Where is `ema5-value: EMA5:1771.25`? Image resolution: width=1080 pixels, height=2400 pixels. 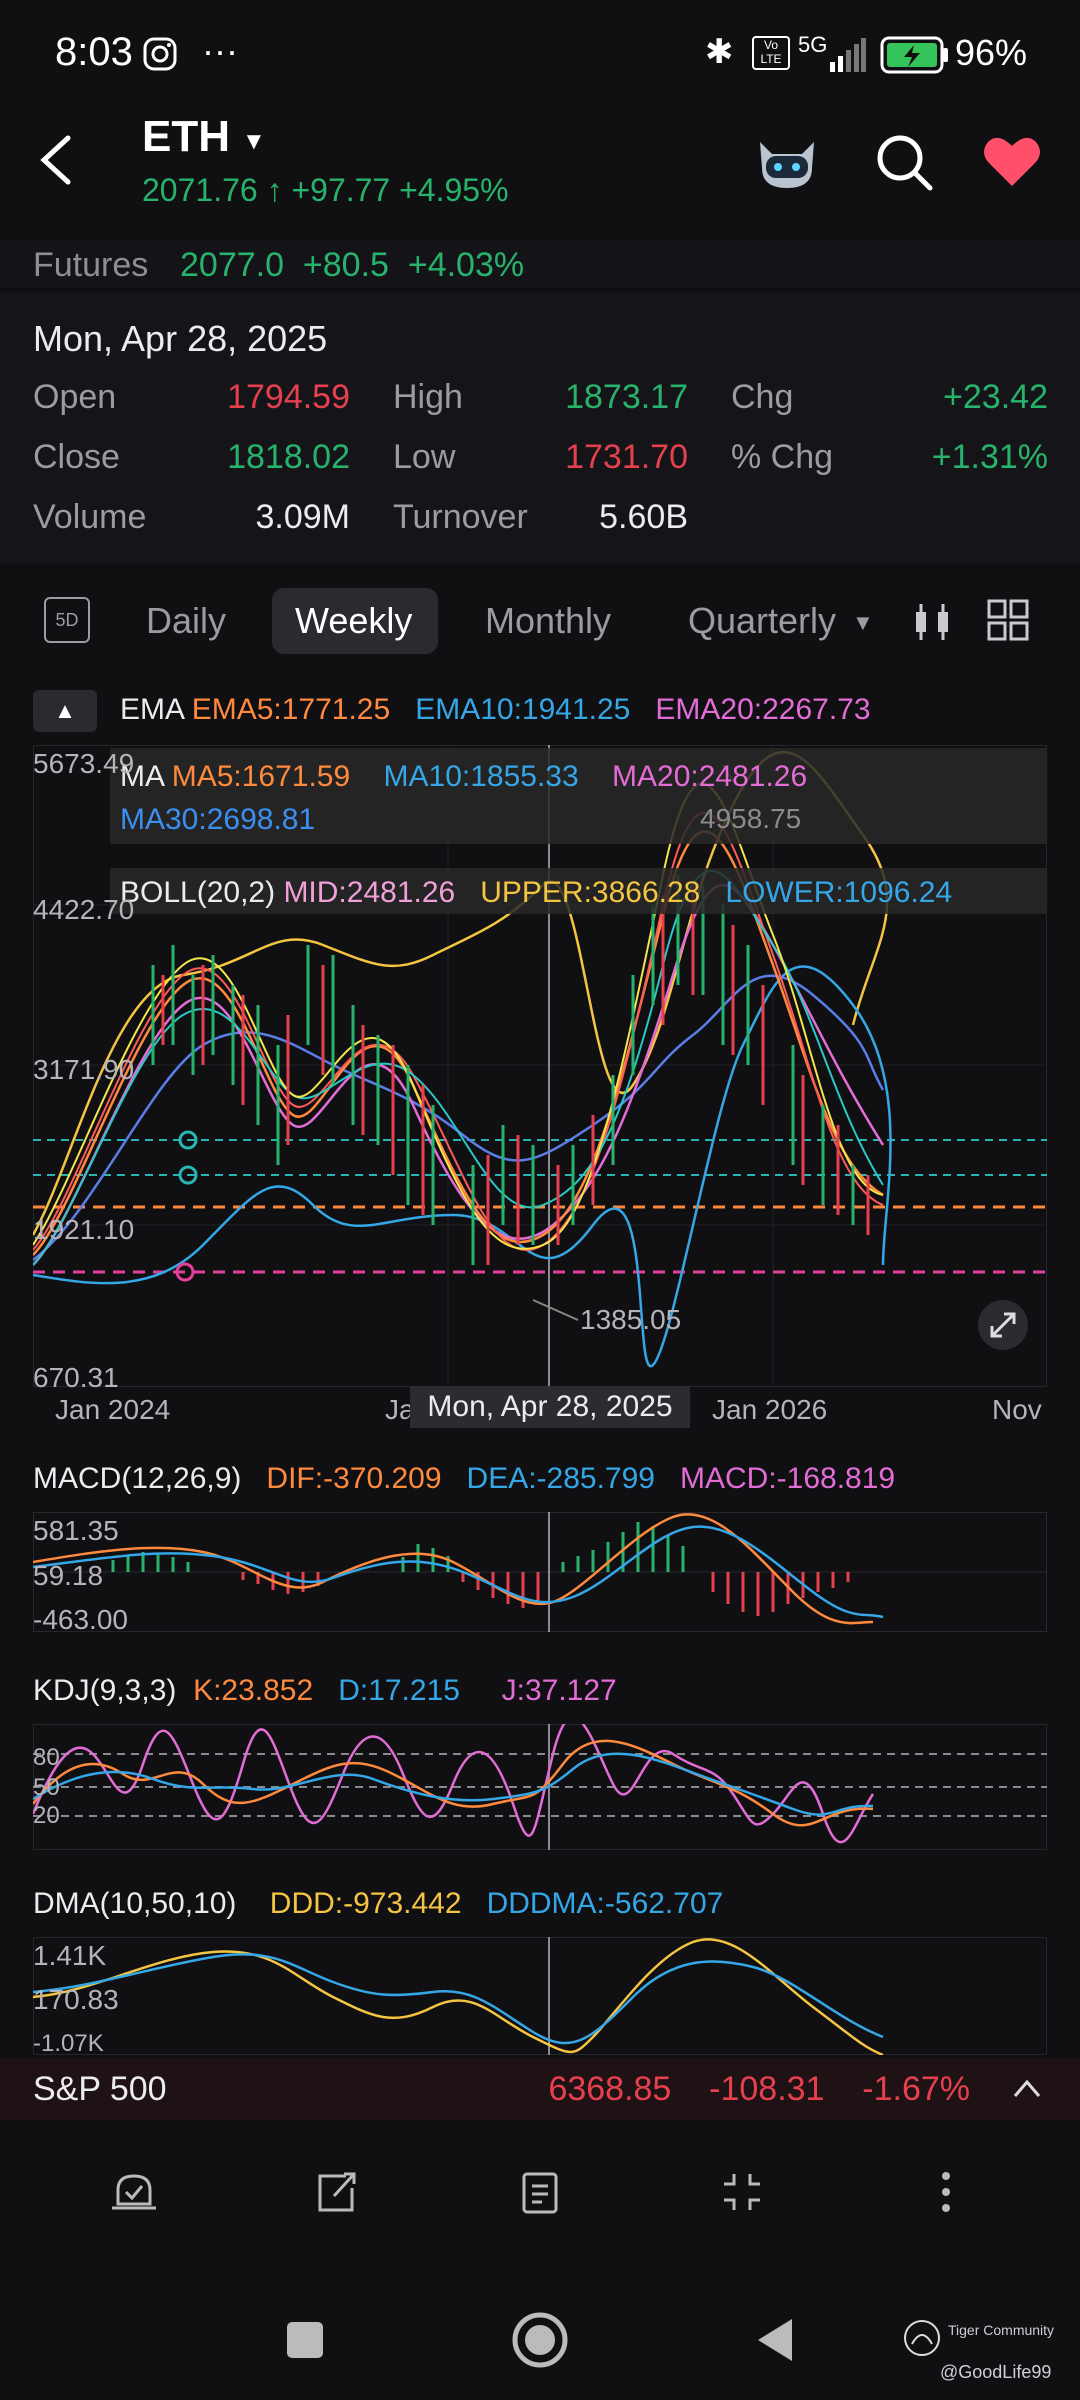
ema5-value: EMA5:1771.25 is located at coordinates (291, 709).